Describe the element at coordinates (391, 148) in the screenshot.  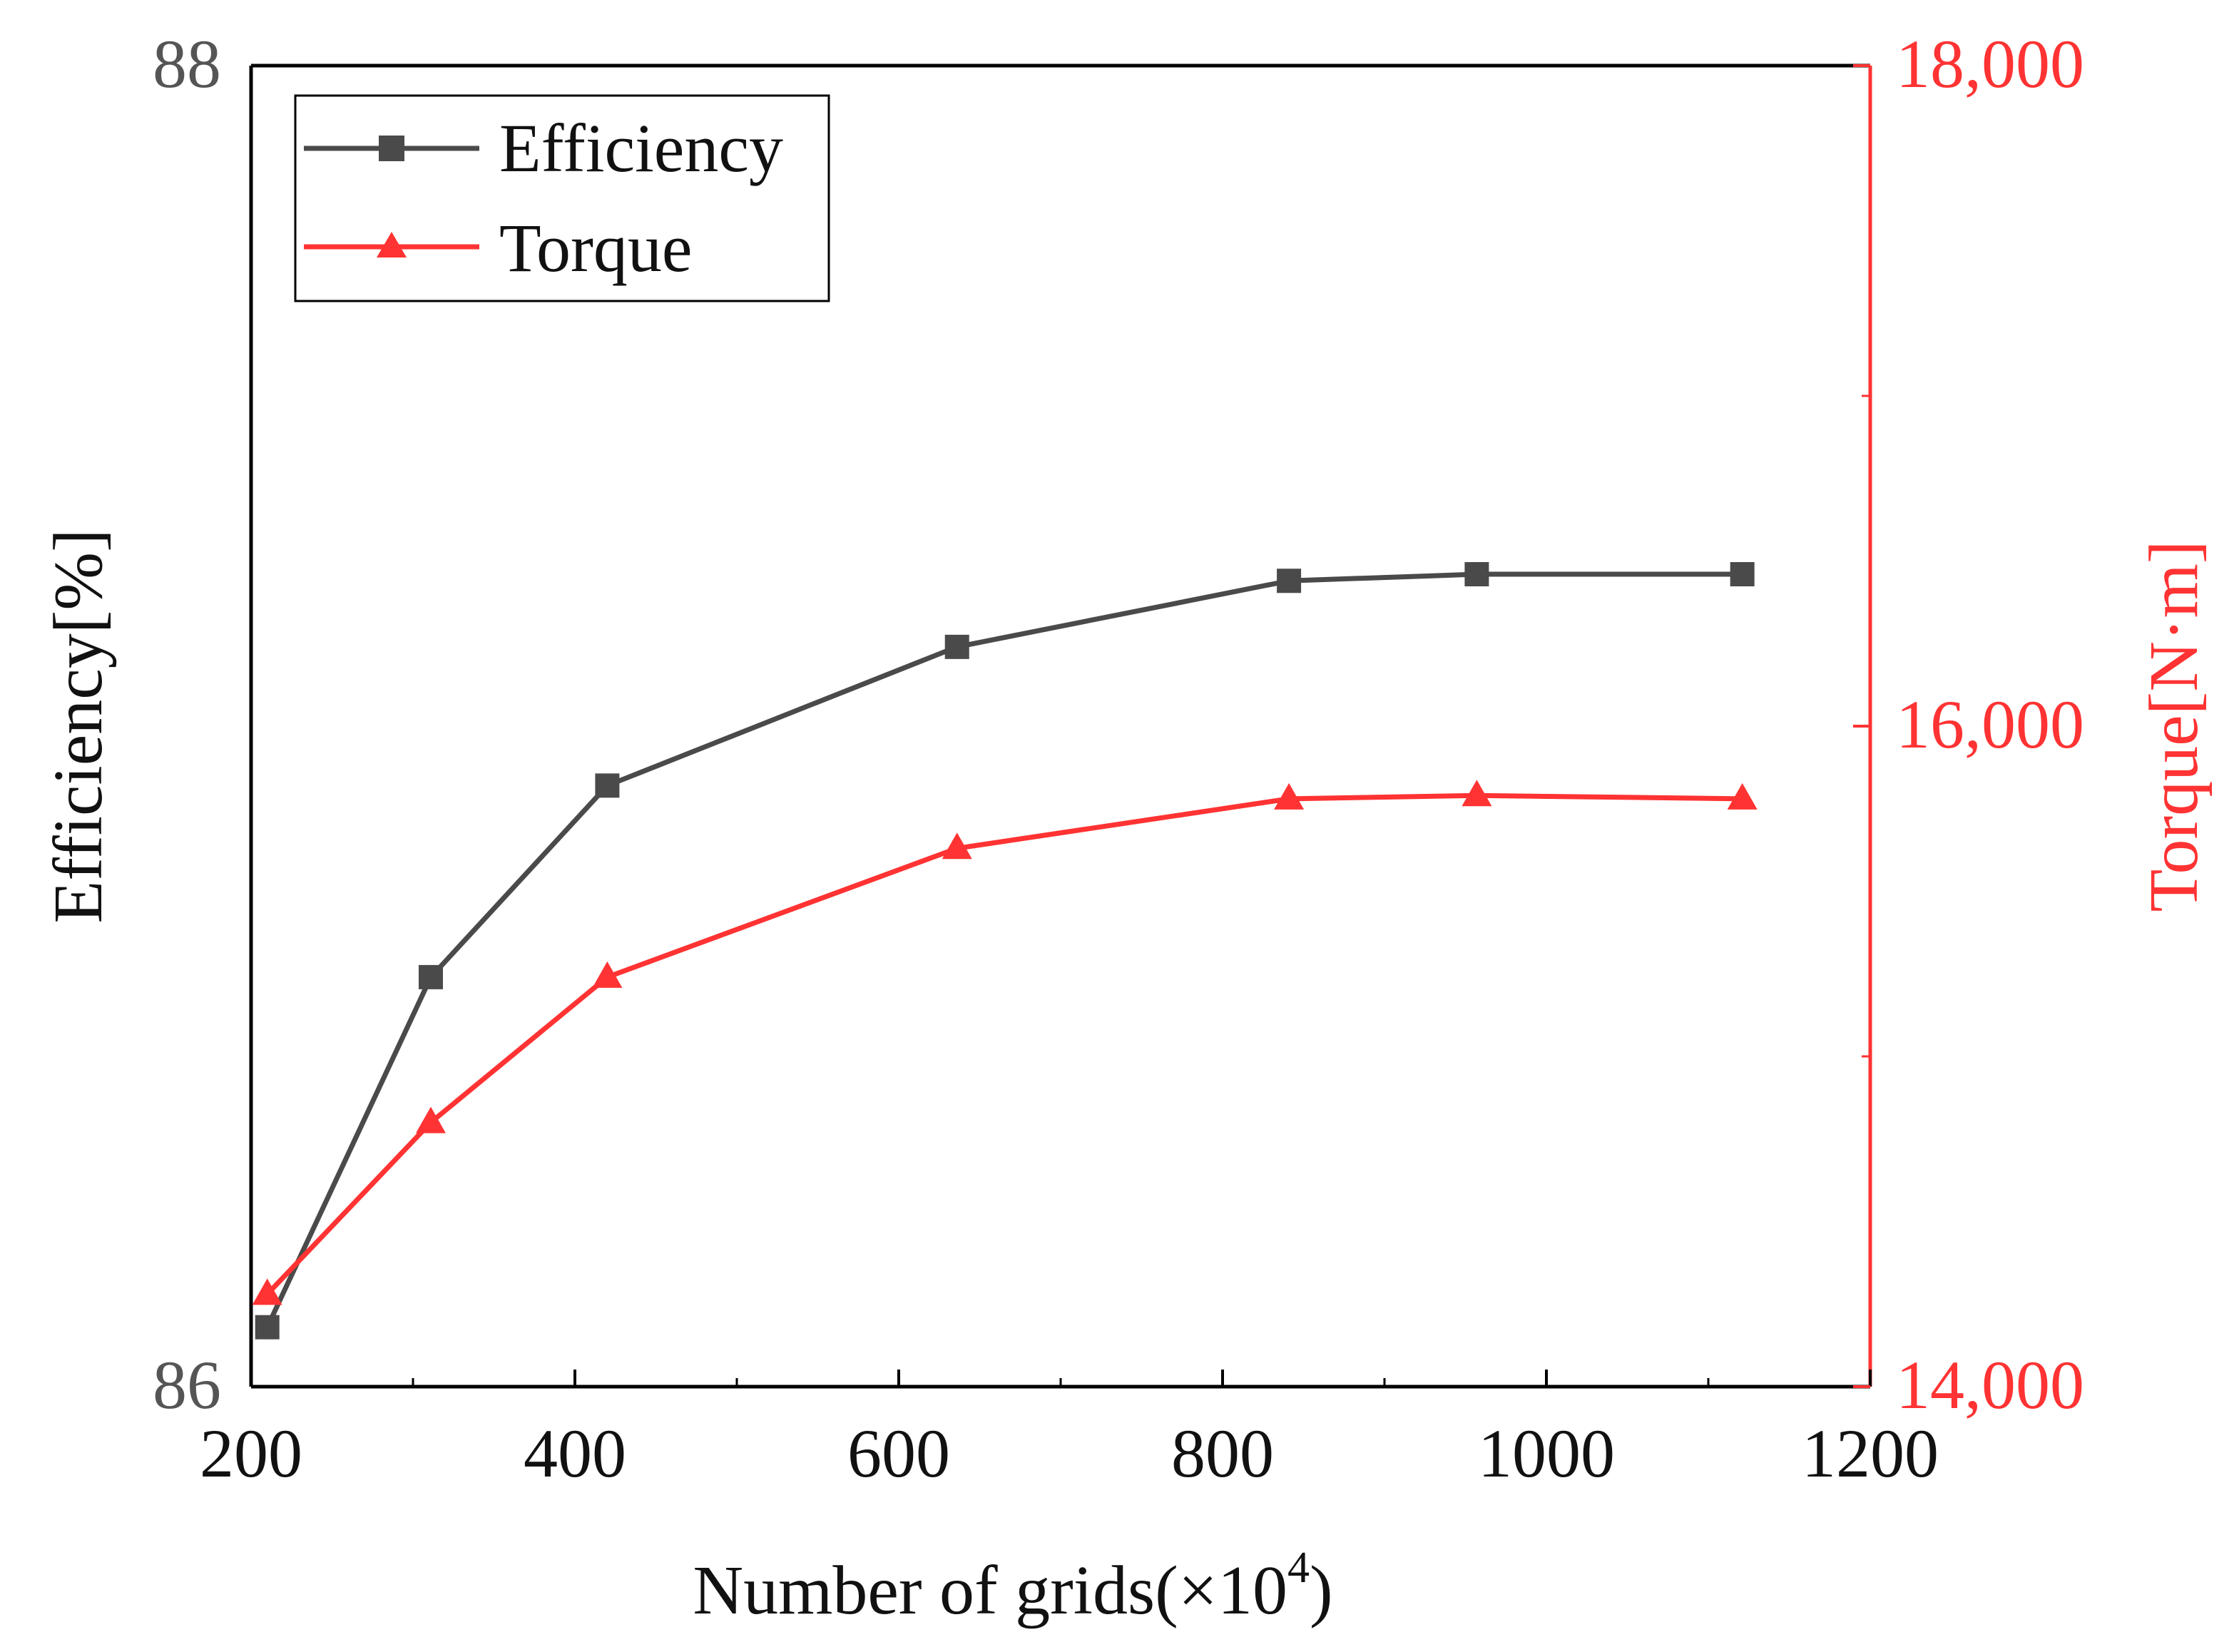
I see `legend-efficiency-marker` at that location.